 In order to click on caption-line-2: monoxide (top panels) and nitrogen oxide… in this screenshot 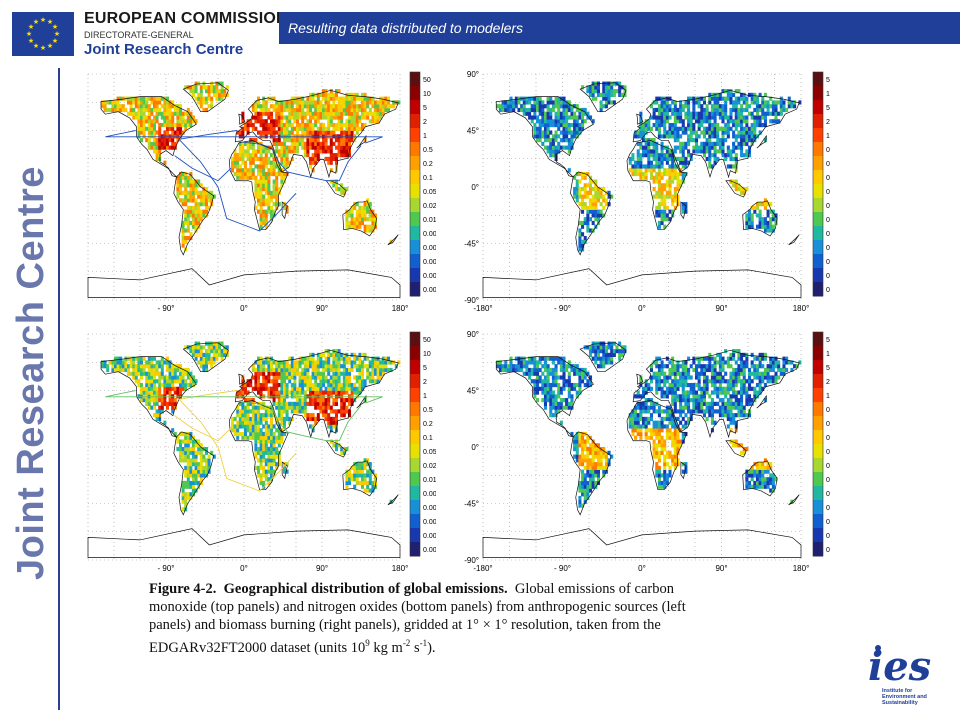, I will do `click(417, 607)`.